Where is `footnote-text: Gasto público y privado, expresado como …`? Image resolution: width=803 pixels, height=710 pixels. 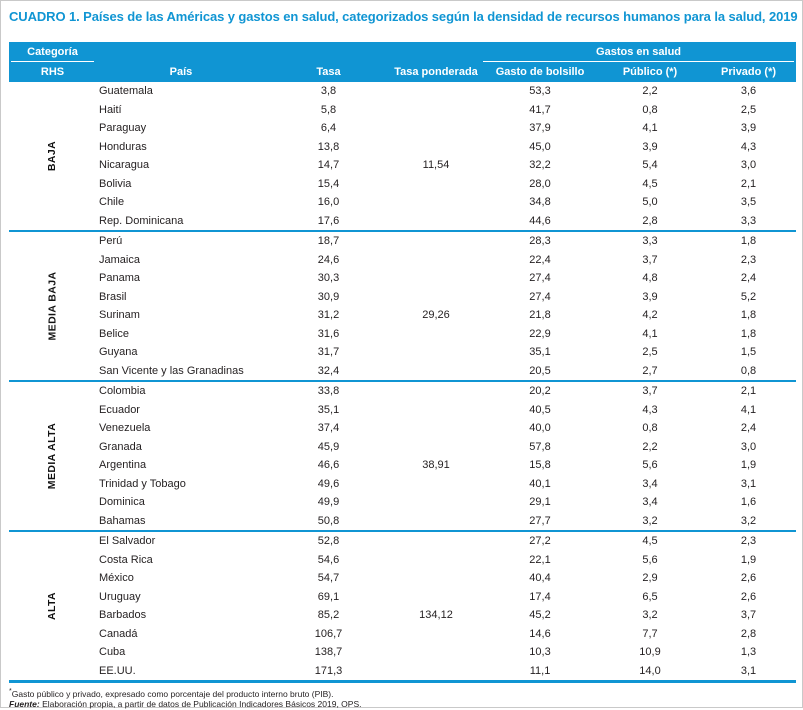 footnote-text: Gasto público y privado, expresado como … is located at coordinates (172, 693).